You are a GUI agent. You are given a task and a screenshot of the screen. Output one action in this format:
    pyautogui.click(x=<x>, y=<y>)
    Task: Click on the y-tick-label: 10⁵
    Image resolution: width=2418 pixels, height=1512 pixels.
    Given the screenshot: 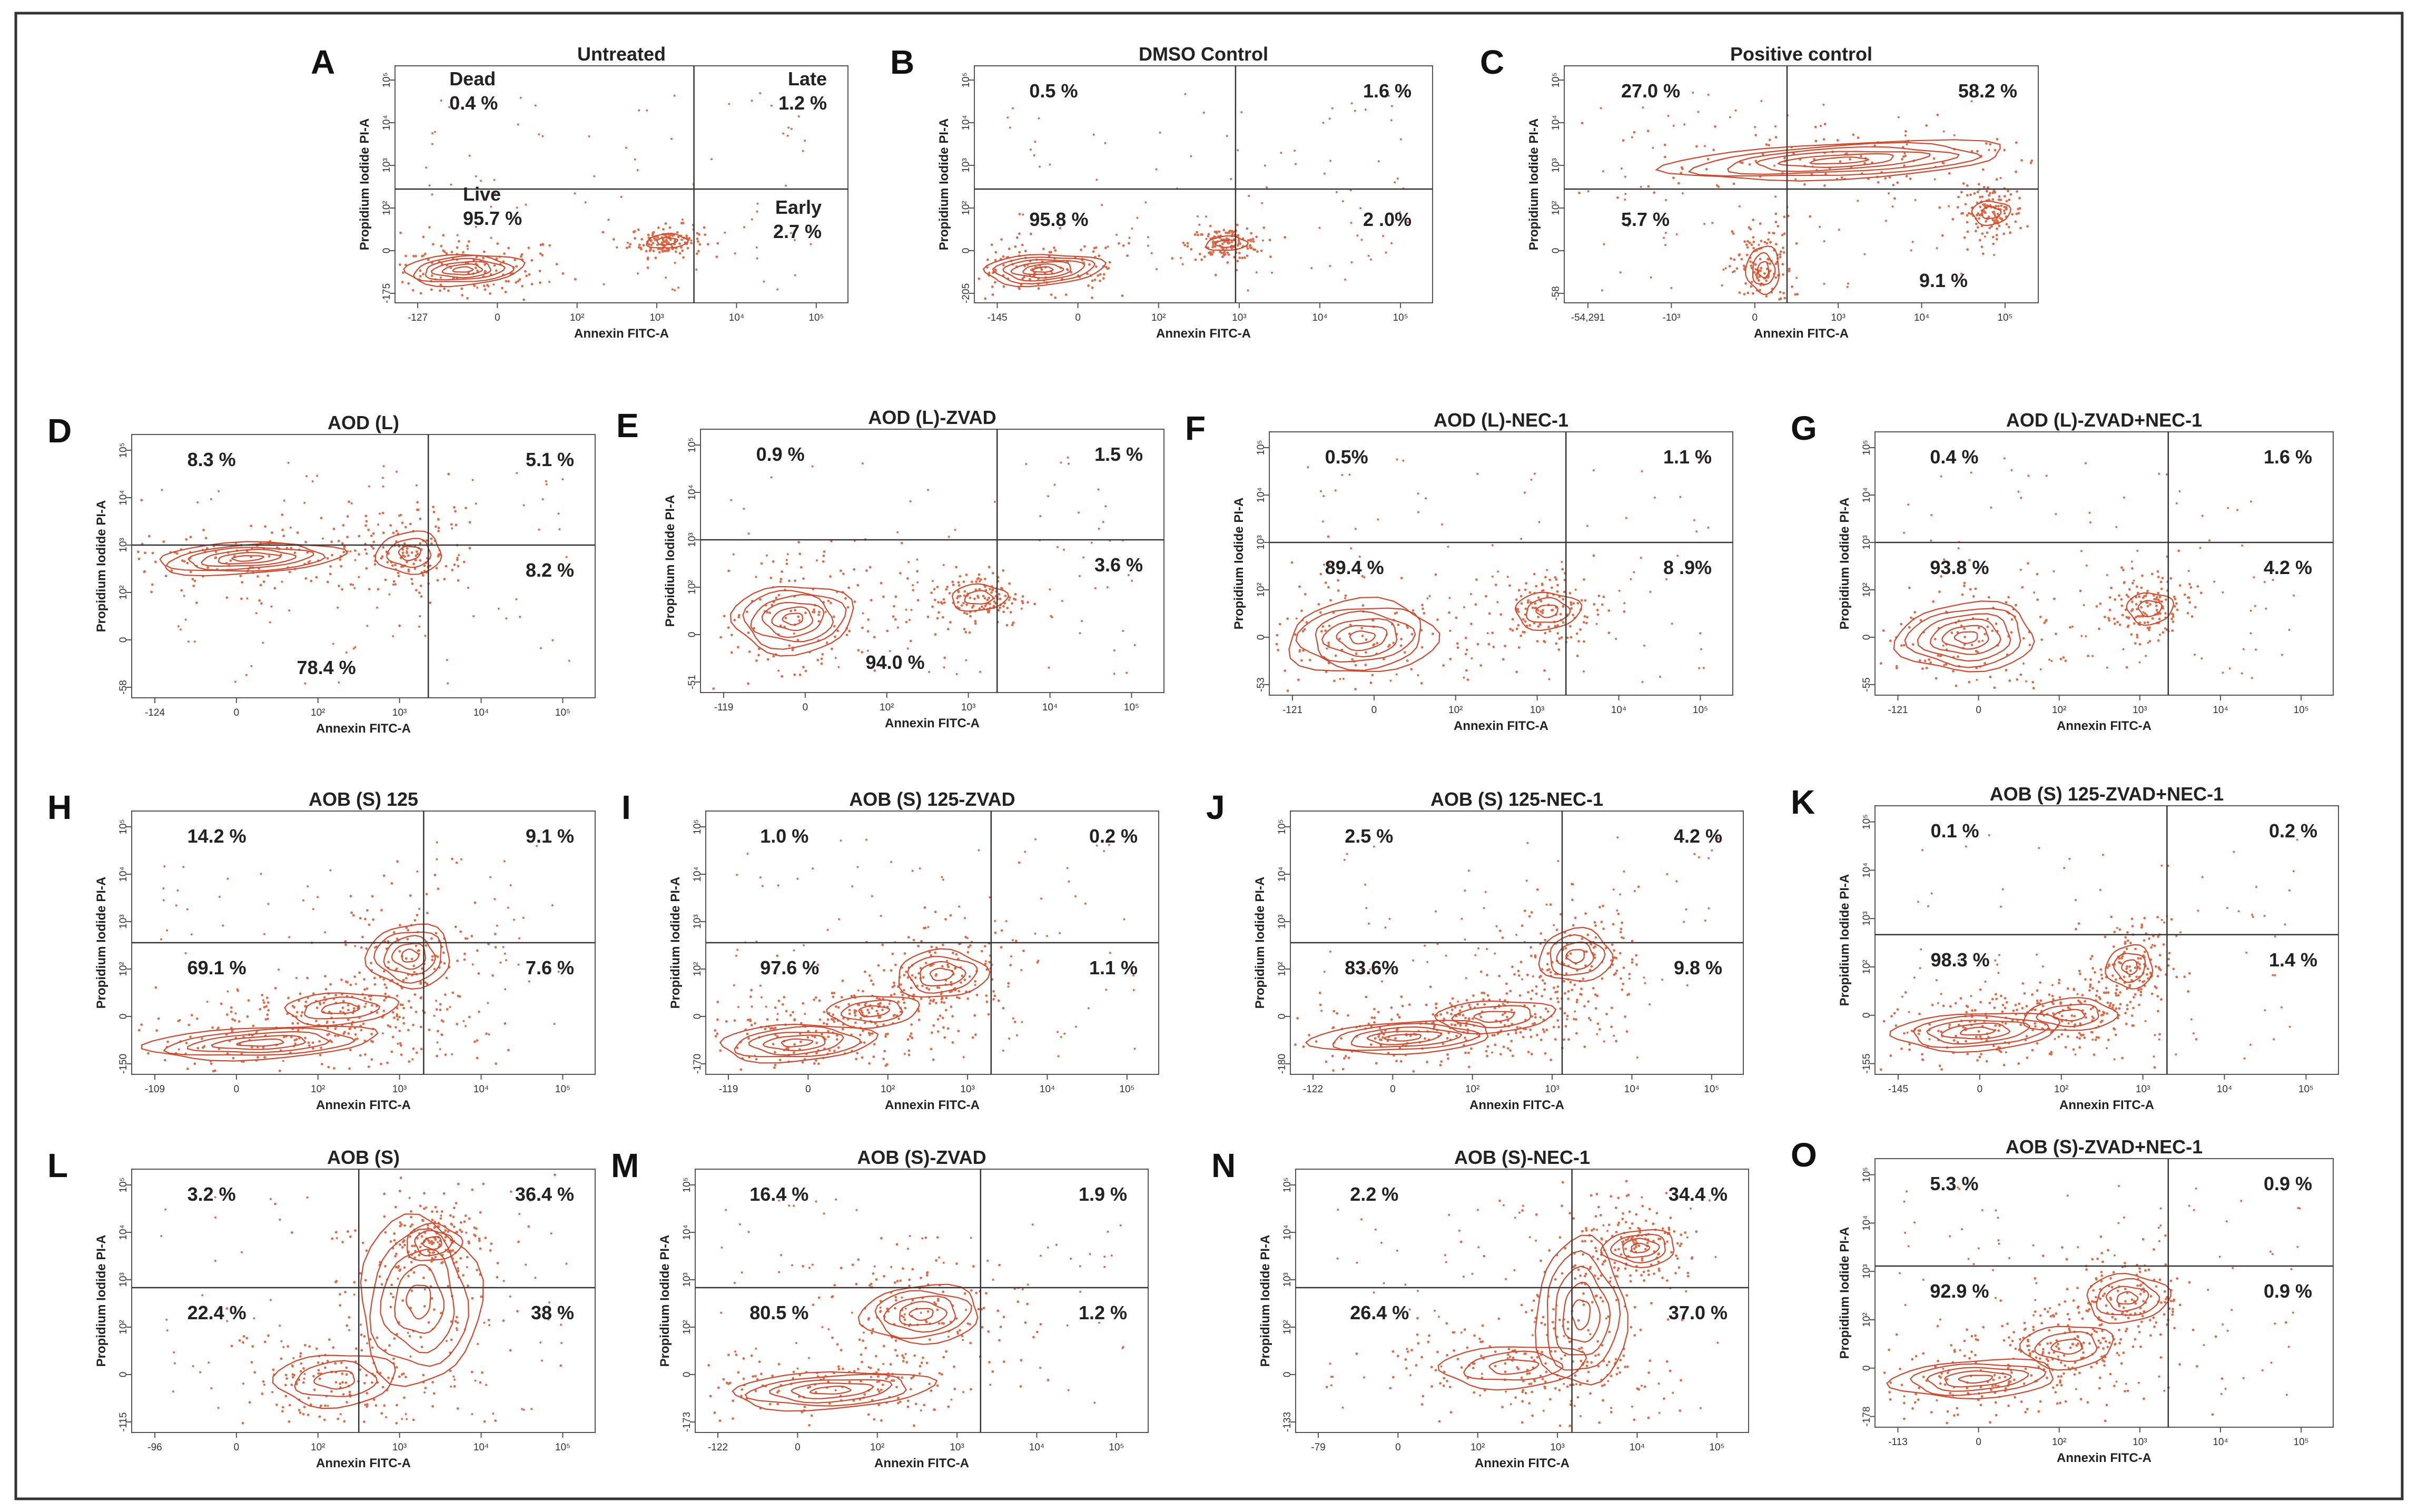 What is the action you would take?
    pyautogui.click(x=1556, y=79)
    